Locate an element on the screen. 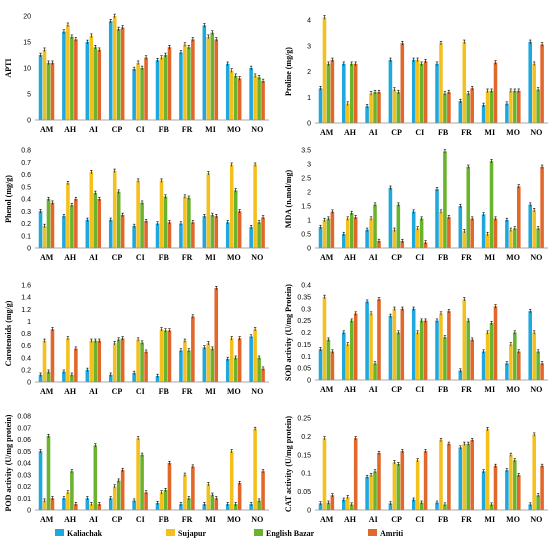 This screenshot has height=545, width=550. y-tick-label: 0.4 is located at coordinates (26, 358).